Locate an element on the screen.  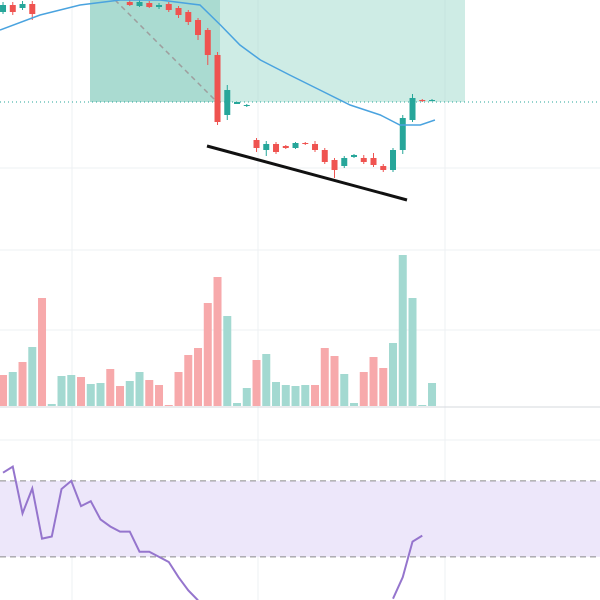
entry-zone is located at coordinates (155, 51).